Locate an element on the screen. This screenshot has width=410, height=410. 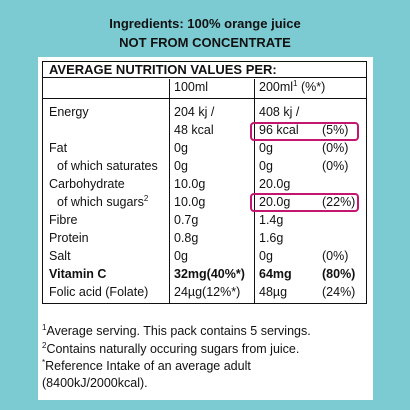
row-value-200ml: 1.4g is located at coordinates (271, 220).